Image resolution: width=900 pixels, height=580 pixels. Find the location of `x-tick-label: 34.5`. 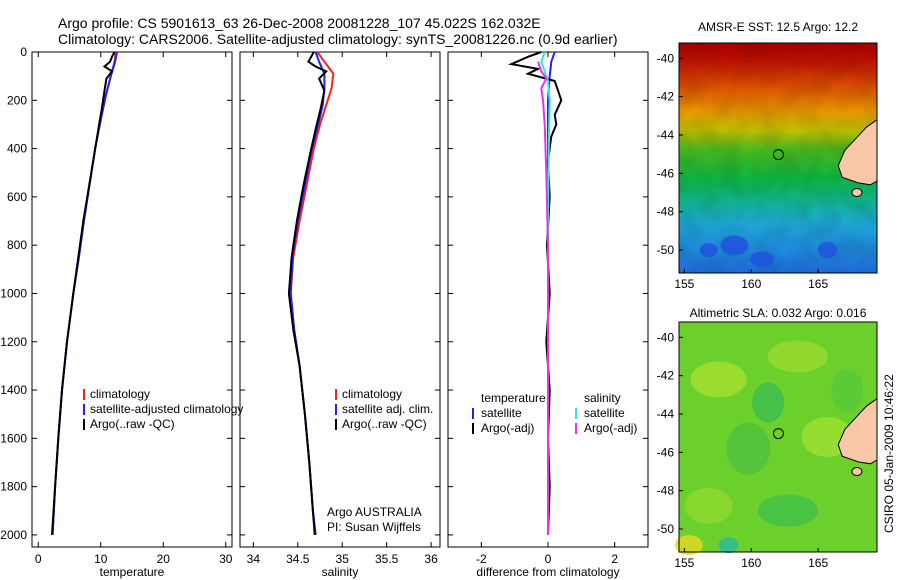

x-tick-label: 34.5 is located at coordinates (298, 559).